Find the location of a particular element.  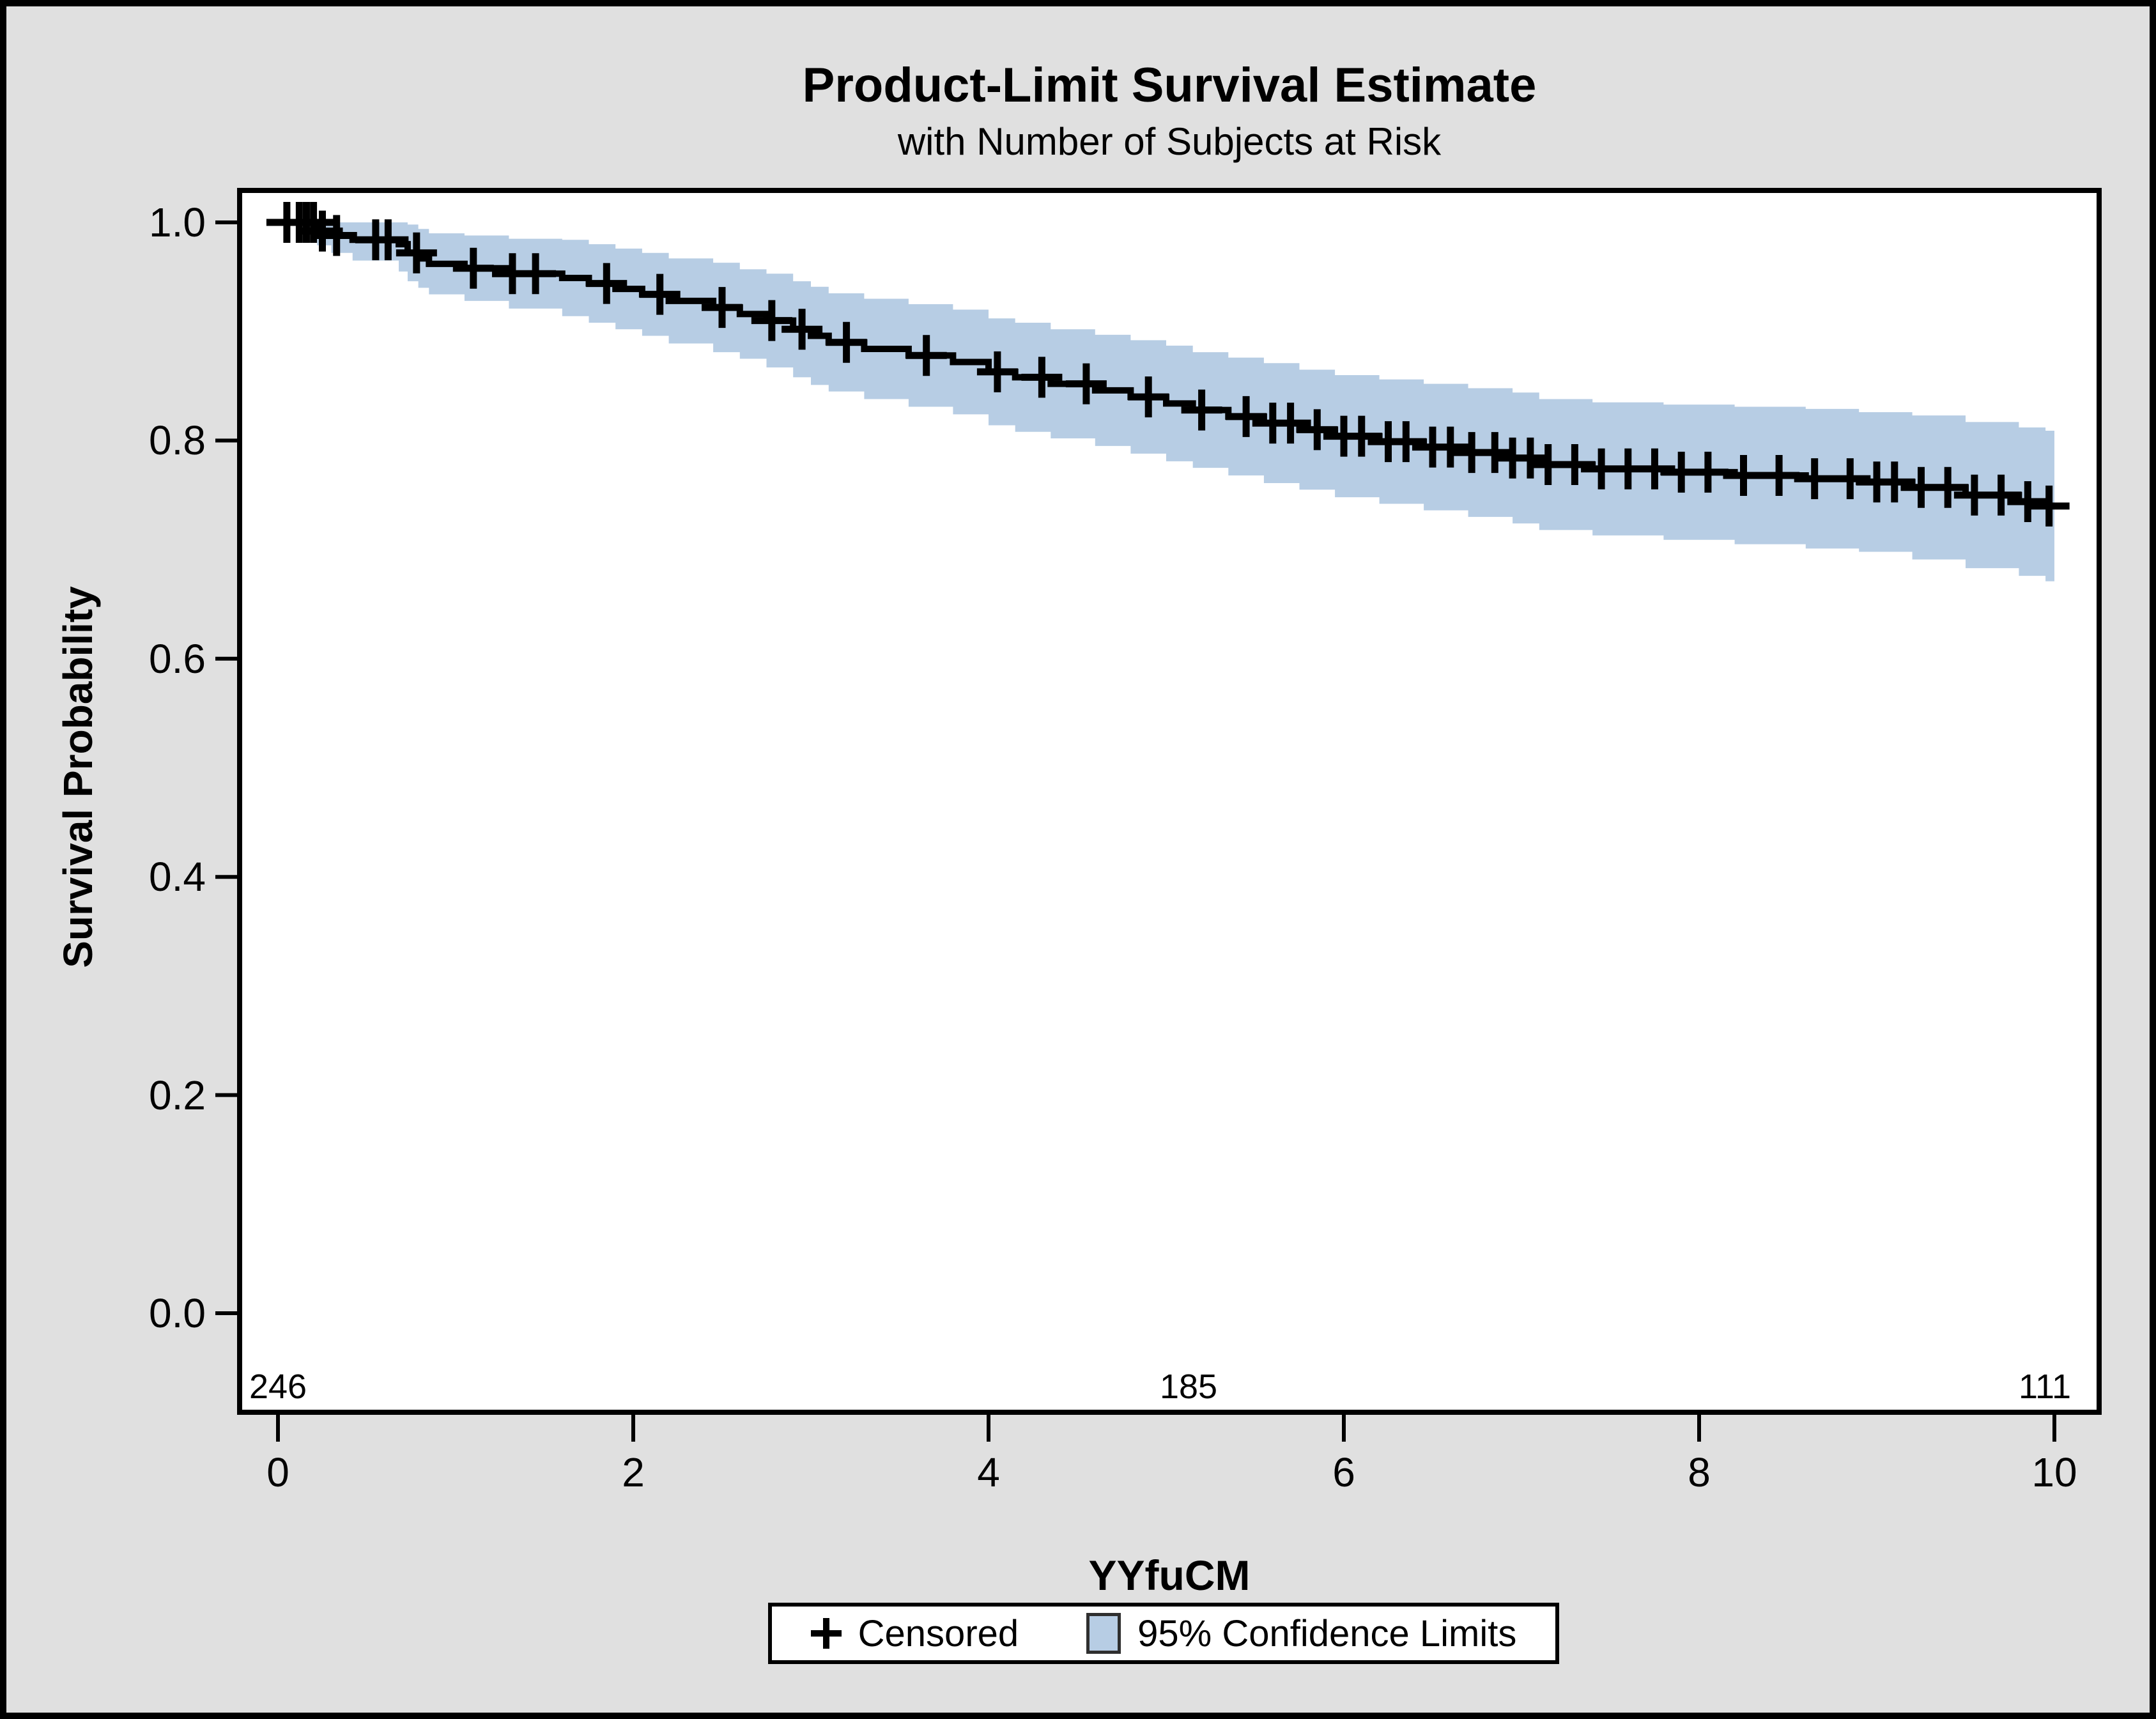

x-axis-ticks is located at coordinates (1166, 1427).